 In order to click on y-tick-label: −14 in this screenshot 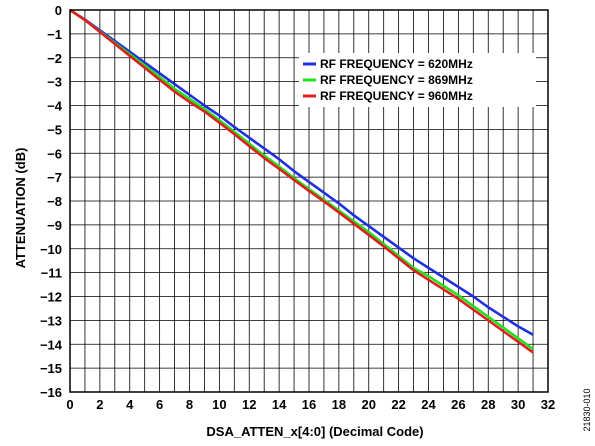, I will do `click(51, 344)`.